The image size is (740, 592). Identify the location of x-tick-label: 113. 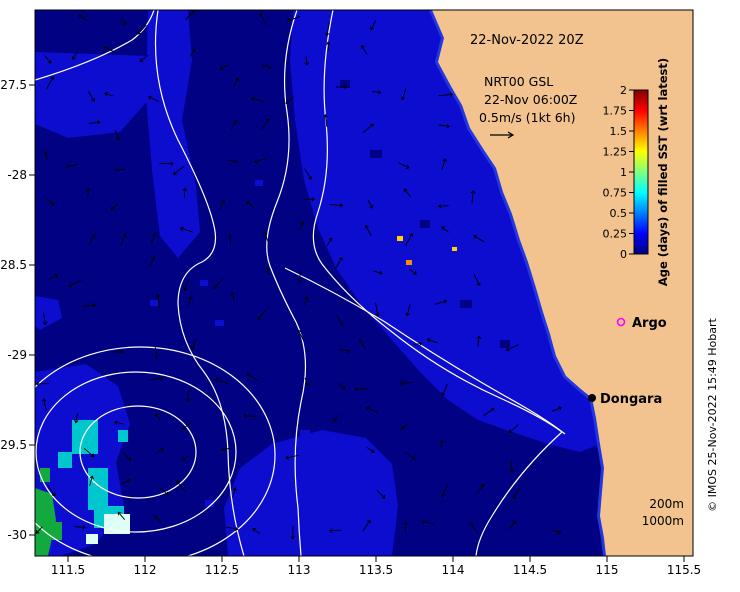
(299, 570).